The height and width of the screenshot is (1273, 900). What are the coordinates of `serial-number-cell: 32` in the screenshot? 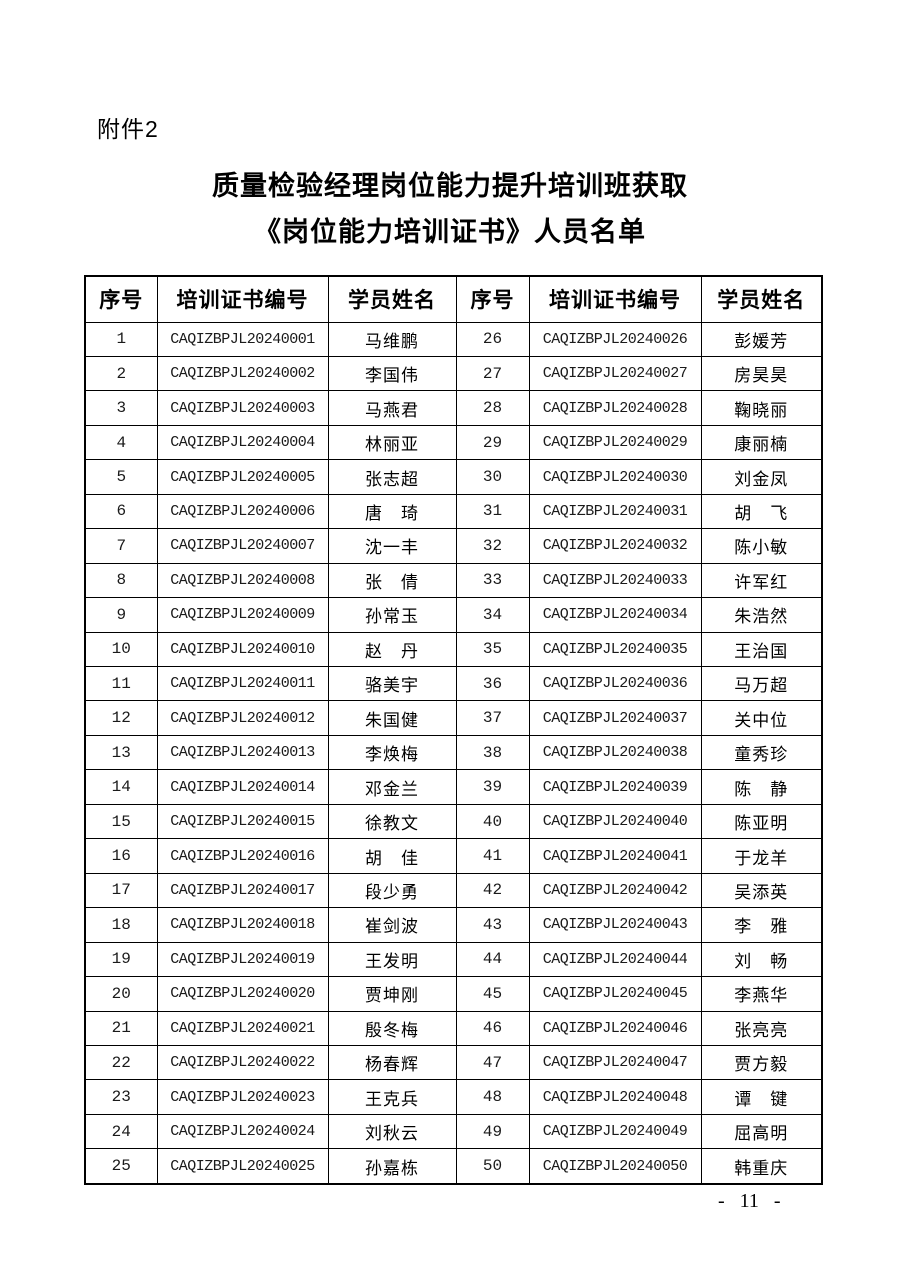 It's located at (492, 546).